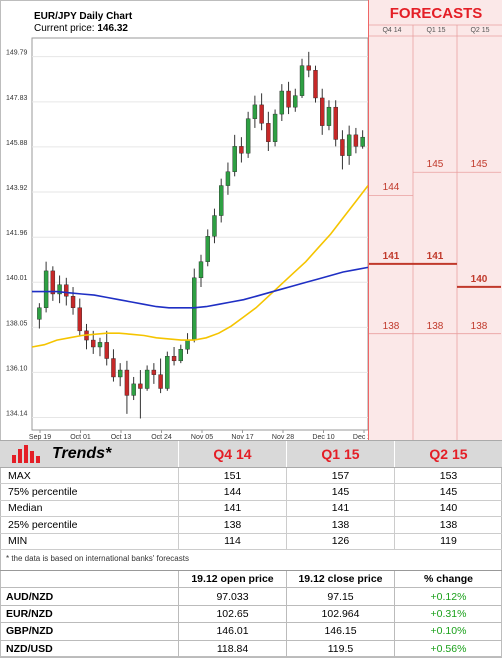 The width and height of the screenshot is (502, 658). Describe the element at coordinates (17, 323) in the screenshot. I see `y-tick-label: 138.05` at that location.